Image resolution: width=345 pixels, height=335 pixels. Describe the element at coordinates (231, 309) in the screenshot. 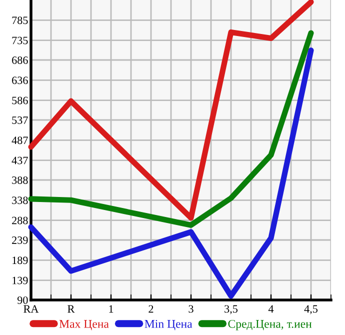

I see `x-tick-label: 3,5` at that location.